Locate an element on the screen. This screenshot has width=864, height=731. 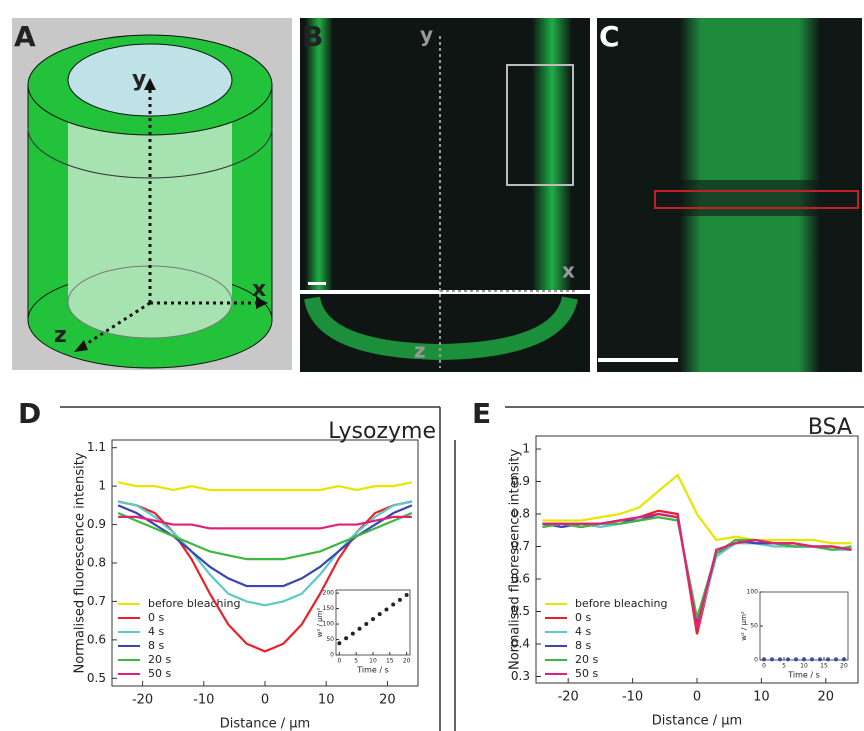
y-tick-label: 1.1 is located at coordinates (96, 447).